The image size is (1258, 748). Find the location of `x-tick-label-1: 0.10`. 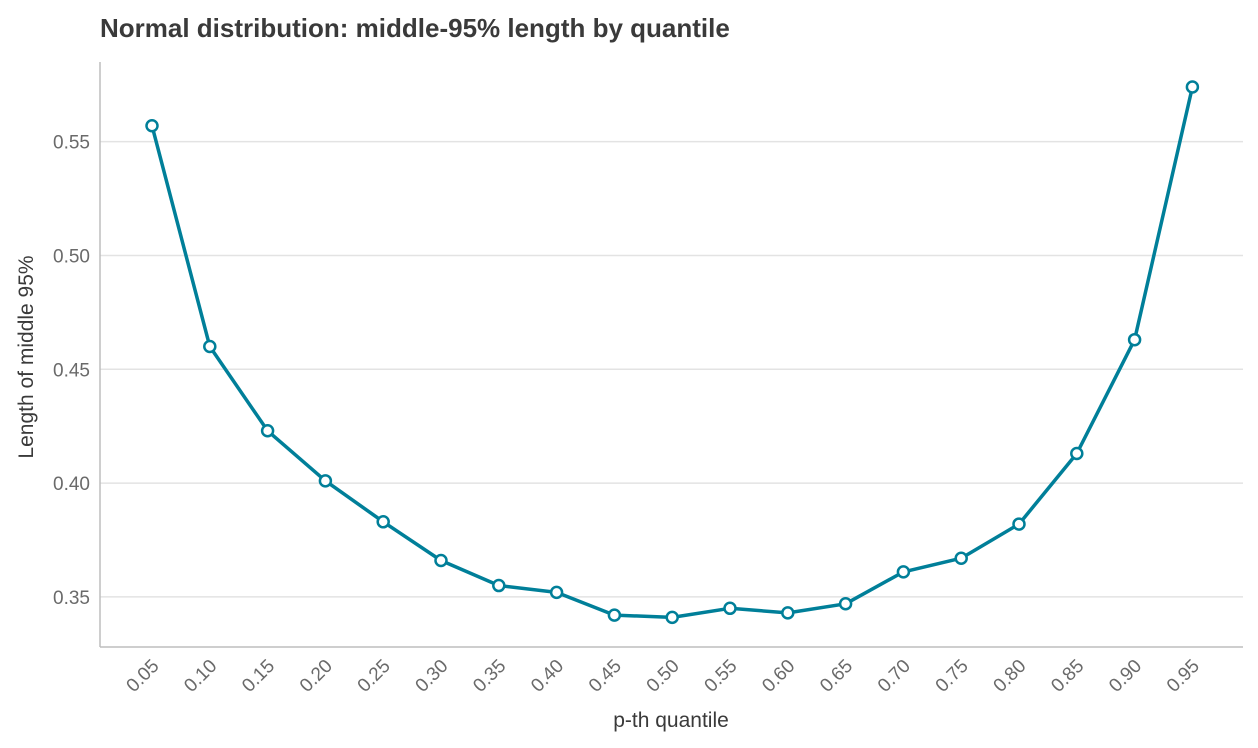

x-tick-label-1: 0.10 is located at coordinates (200, 676).